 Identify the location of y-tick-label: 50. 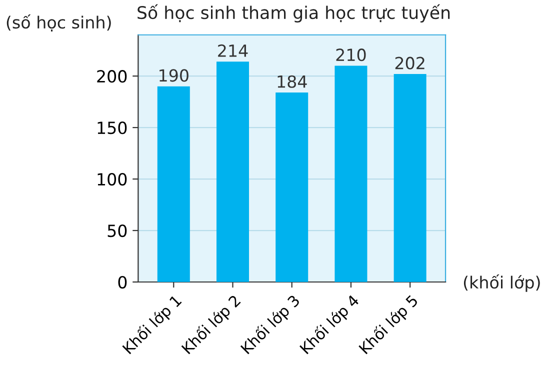
(117, 231).